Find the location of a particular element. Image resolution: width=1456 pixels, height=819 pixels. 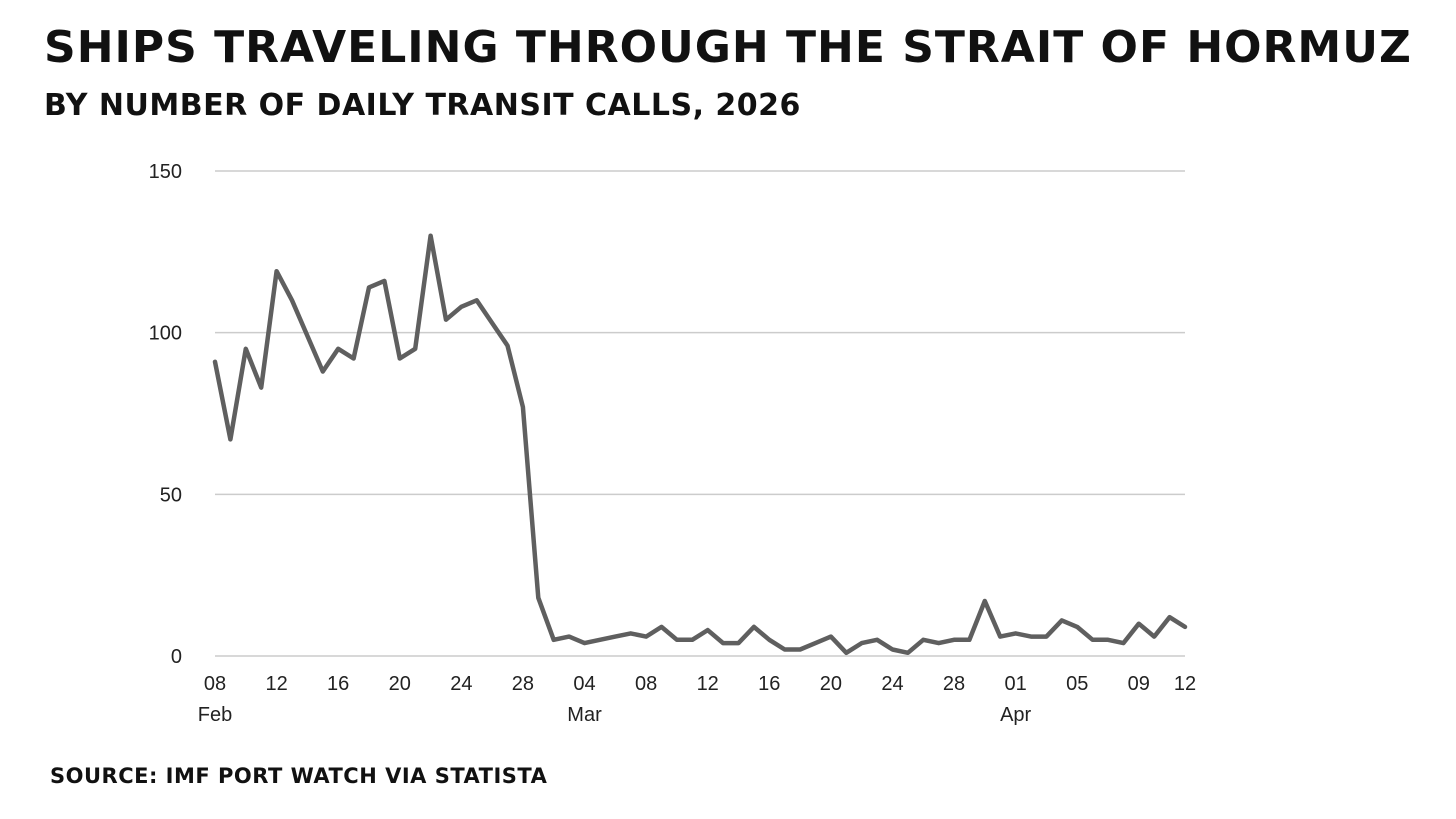

x-tick-label: 01 is located at coordinates (1016, 684).